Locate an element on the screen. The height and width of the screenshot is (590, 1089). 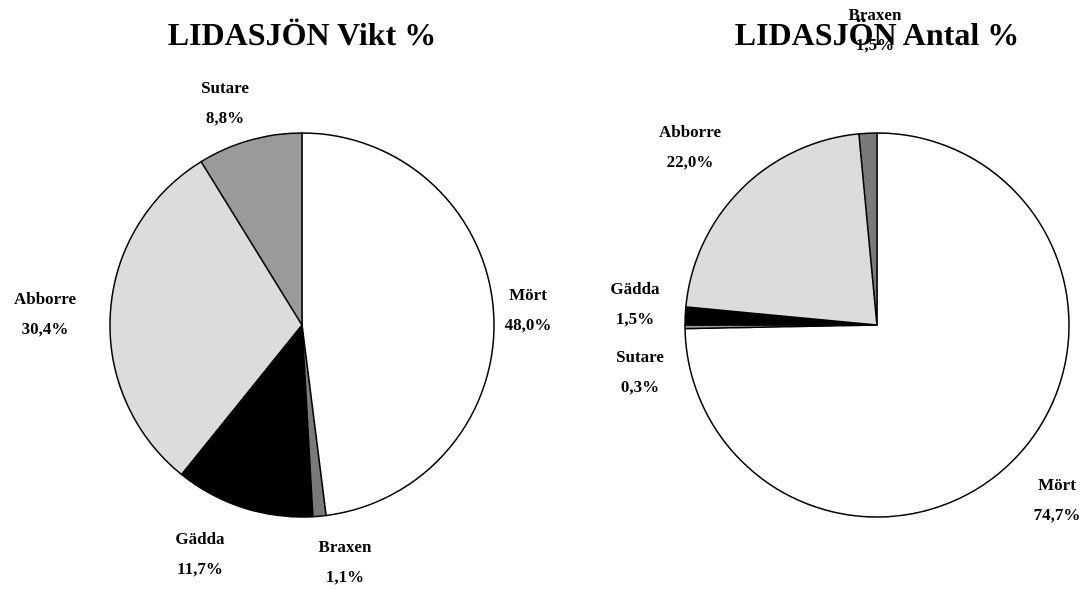
chart-title: LIDASJÖN Vikt % is located at coordinates (302, 34).